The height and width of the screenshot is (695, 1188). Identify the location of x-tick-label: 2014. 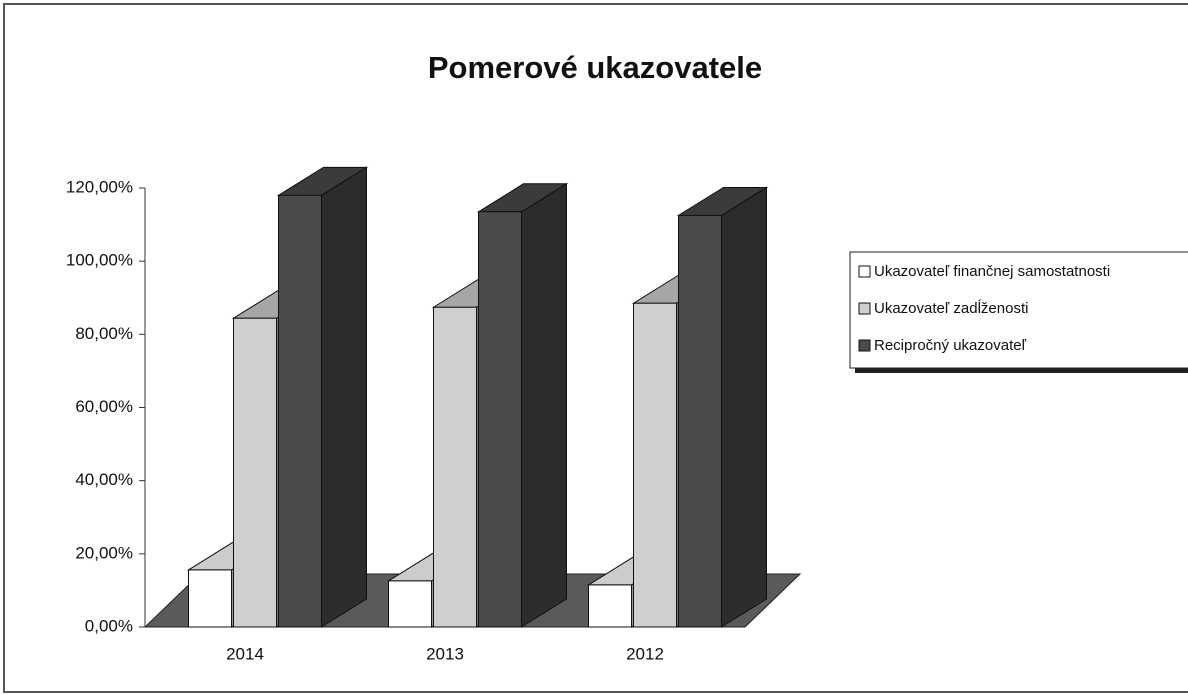
(245, 653).